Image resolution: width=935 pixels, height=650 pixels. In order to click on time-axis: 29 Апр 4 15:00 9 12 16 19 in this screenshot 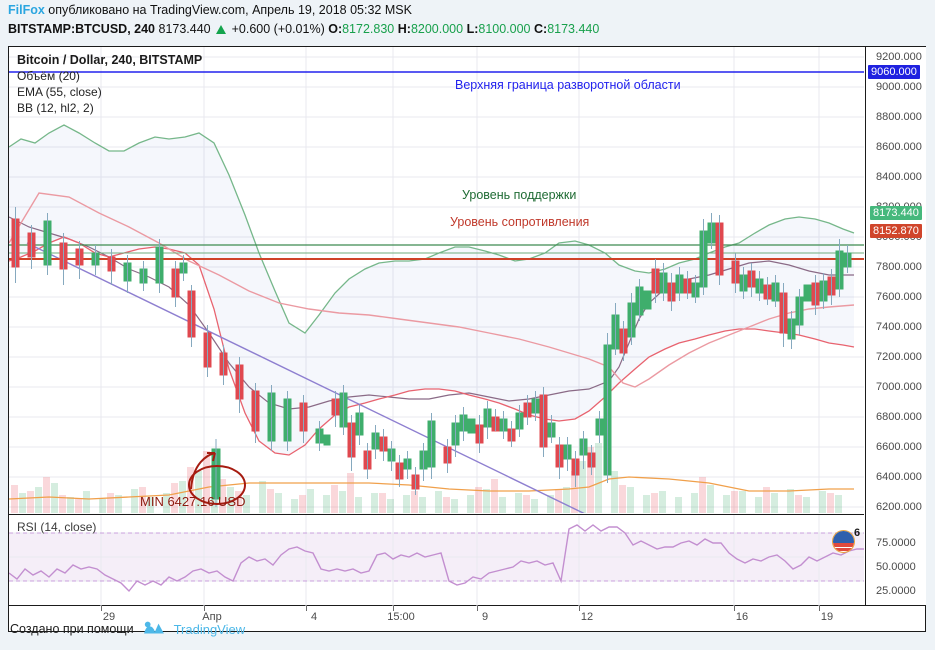, I will do `click(467, 619)`.